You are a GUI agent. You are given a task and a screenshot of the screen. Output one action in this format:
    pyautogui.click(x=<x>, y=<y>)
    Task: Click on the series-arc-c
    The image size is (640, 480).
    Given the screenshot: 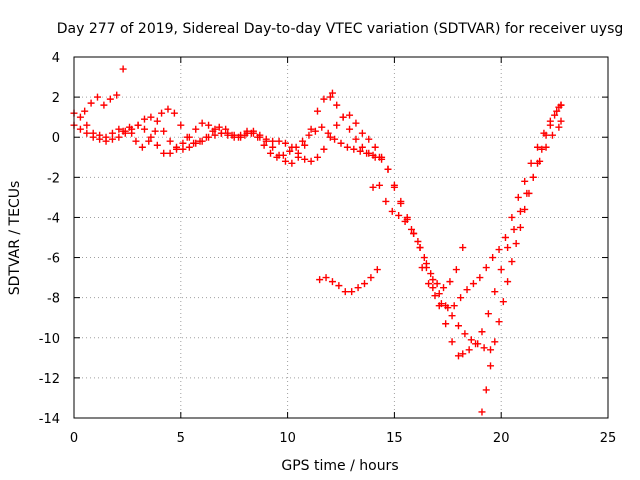 What is the action you would take?
    pyautogui.click(x=232, y=126)
    